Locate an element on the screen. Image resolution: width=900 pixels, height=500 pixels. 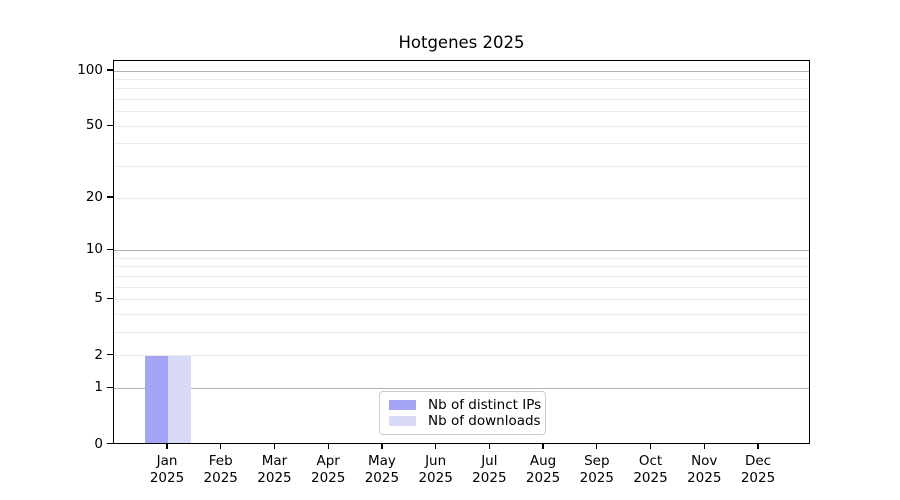
x-tick-label-sep: Sep 2025 is located at coordinates (596, 469).